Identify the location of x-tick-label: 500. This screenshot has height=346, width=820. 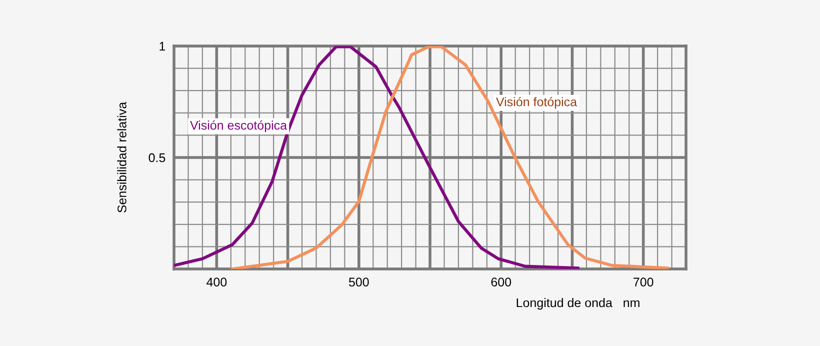
(358, 282).